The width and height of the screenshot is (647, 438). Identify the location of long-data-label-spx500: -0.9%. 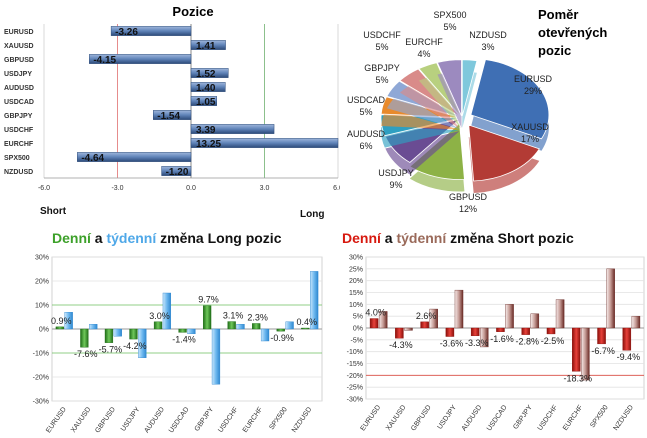
(282, 338).